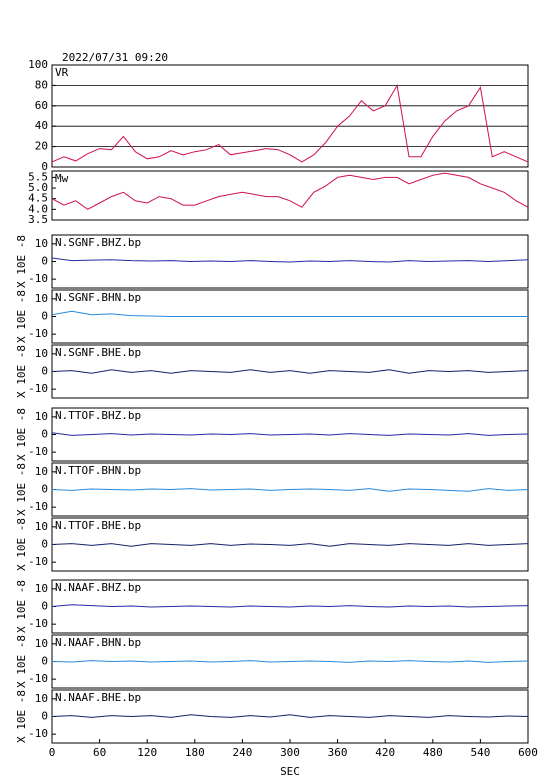 The width and height of the screenshot is (554, 781). What do you see at coordinates (62, 72) in the screenshot?
I see `panel-label: VR` at bounding box center [62, 72].